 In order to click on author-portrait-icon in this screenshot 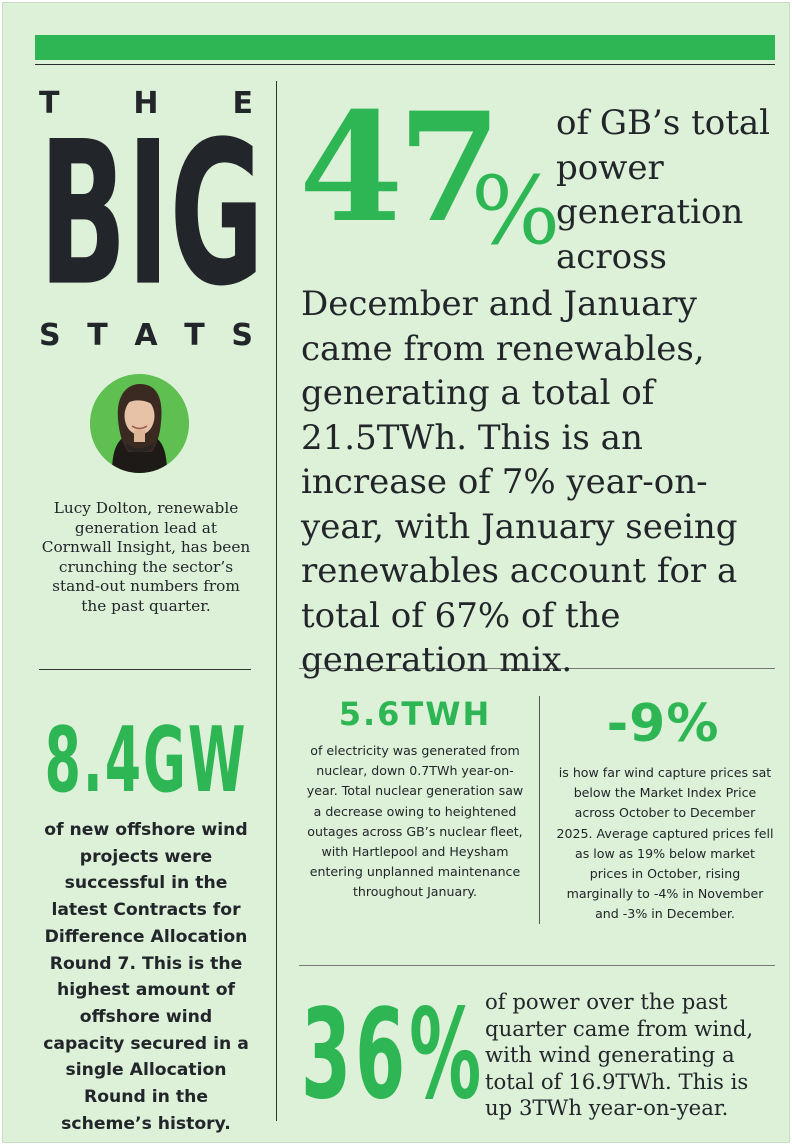, I will do `click(139, 423)`.